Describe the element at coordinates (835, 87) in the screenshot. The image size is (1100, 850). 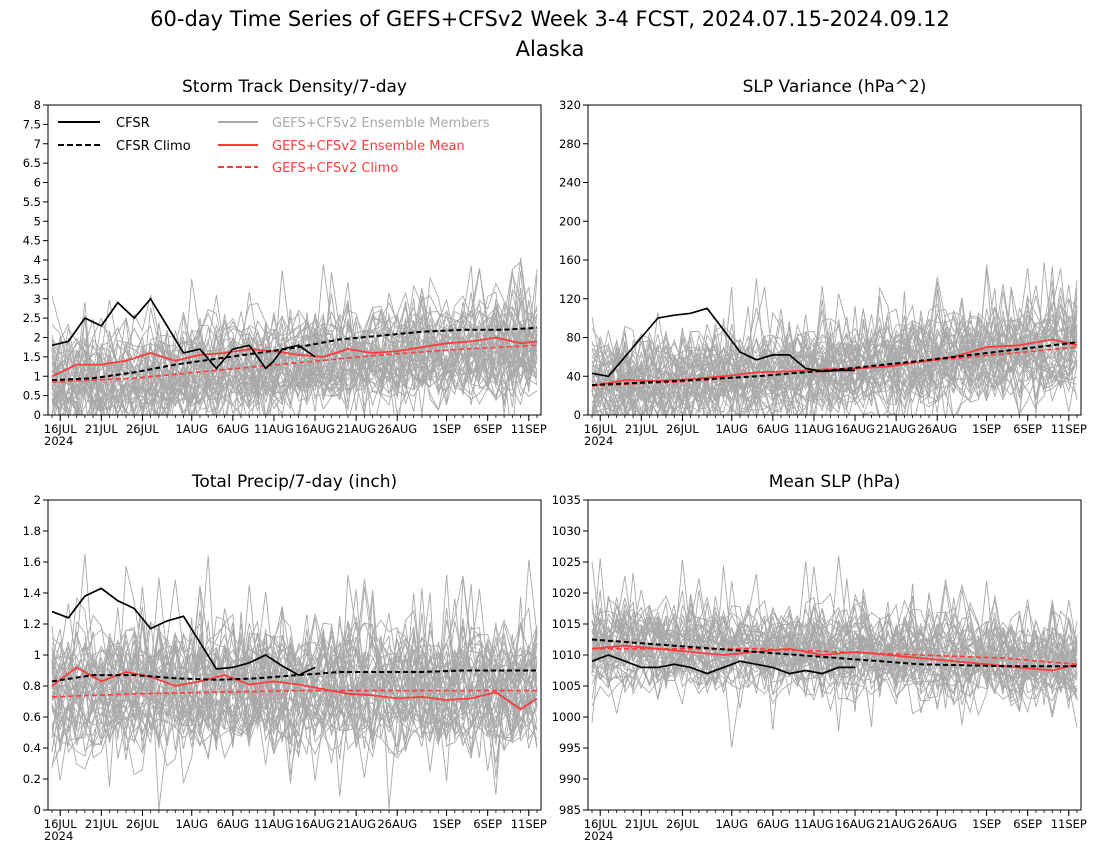
I see `panel-title: SLP Variance (hPa^2)` at that location.